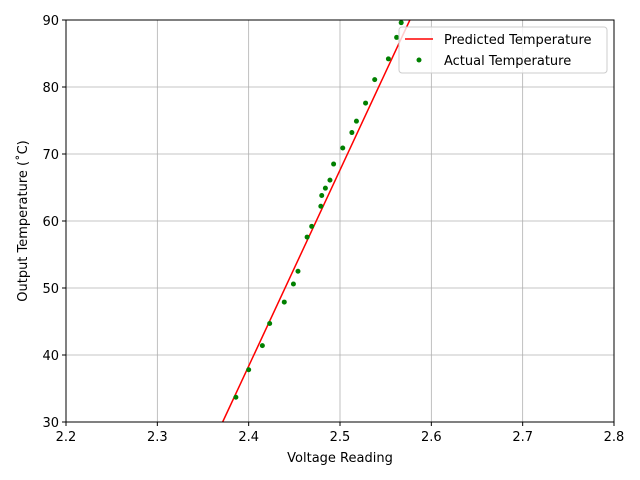 The height and width of the screenshot is (480, 640). I want to click on y-tick-label: 30, so click(50, 423).